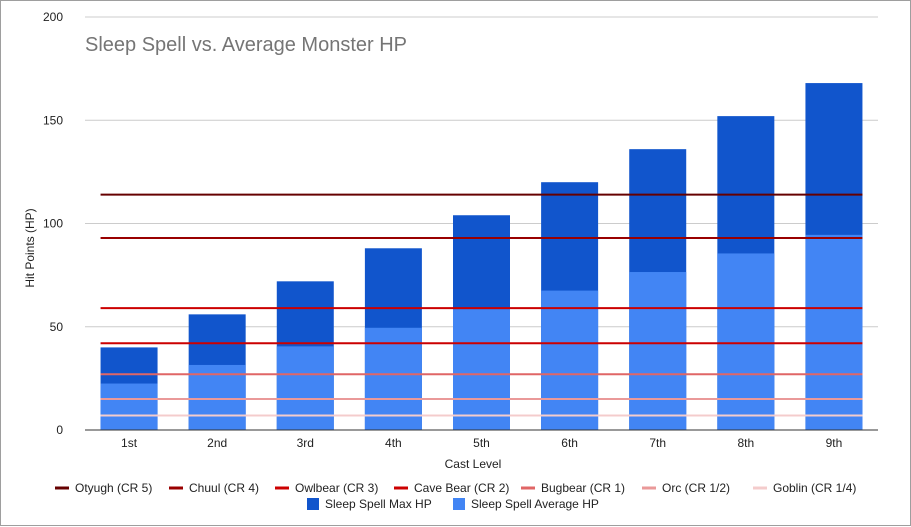  Describe the element at coordinates (378, 504) in the screenshot. I see `legend-label: Sleep Spell Max HP` at that location.